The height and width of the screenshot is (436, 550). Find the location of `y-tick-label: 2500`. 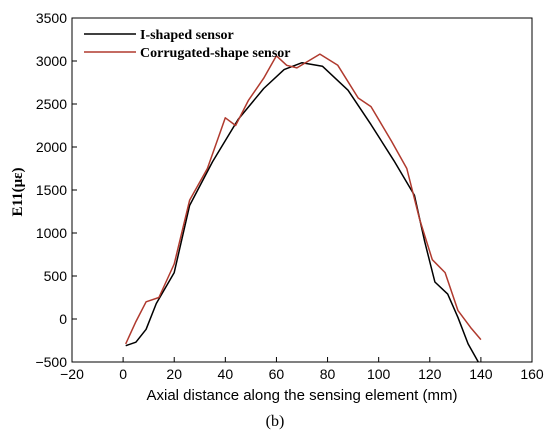

y-tick-label: 2500 is located at coordinates (51, 104).